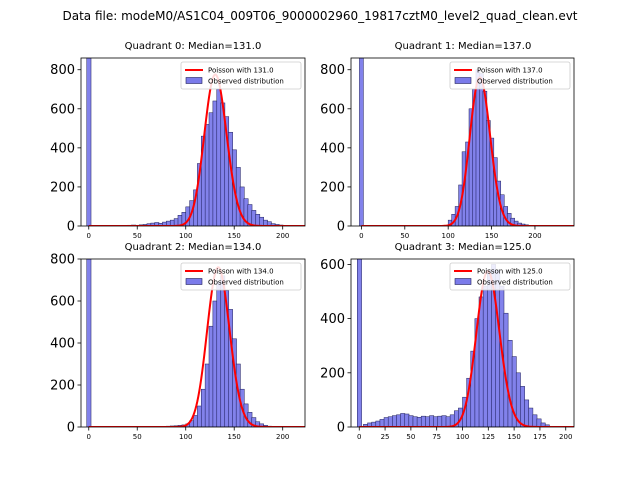  I want to click on quadrant-2-plot-area, so click(195, 343).